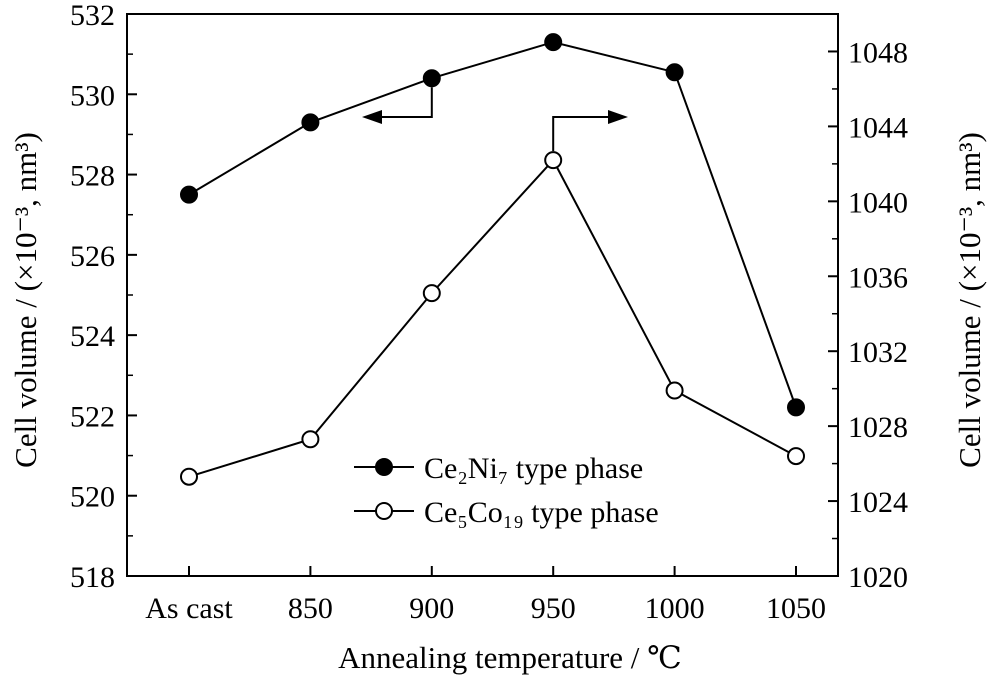 The height and width of the screenshot is (680, 1000). Describe the element at coordinates (878, 52) in the screenshot. I see `right-y-tick-label: 1048` at that location.